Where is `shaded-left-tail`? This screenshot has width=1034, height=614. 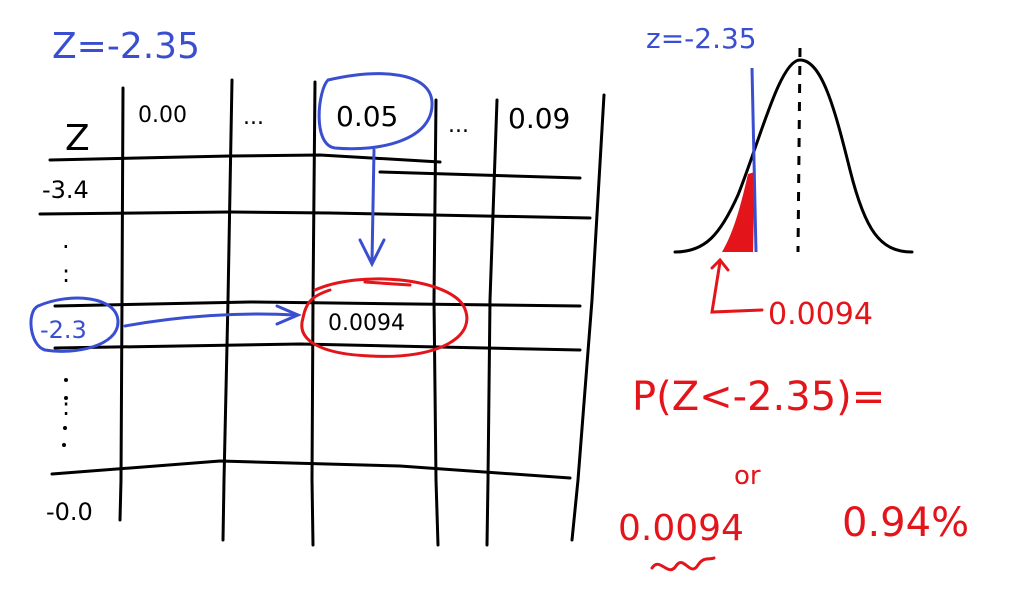 shaded-left-tail is located at coordinates (738, 212).